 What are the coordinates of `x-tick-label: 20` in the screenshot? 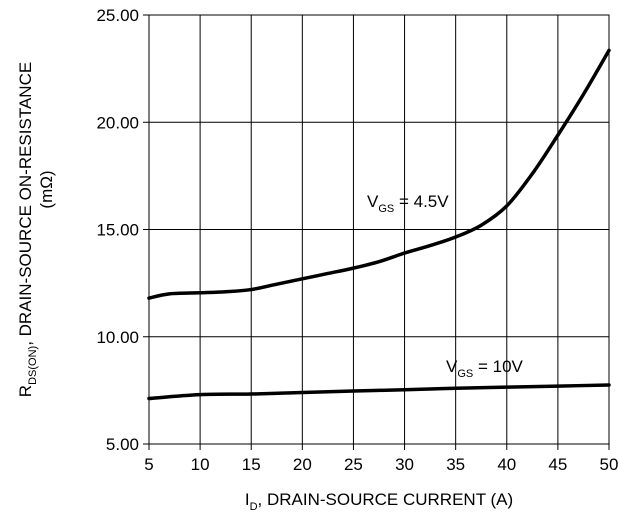 It's located at (302, 464).